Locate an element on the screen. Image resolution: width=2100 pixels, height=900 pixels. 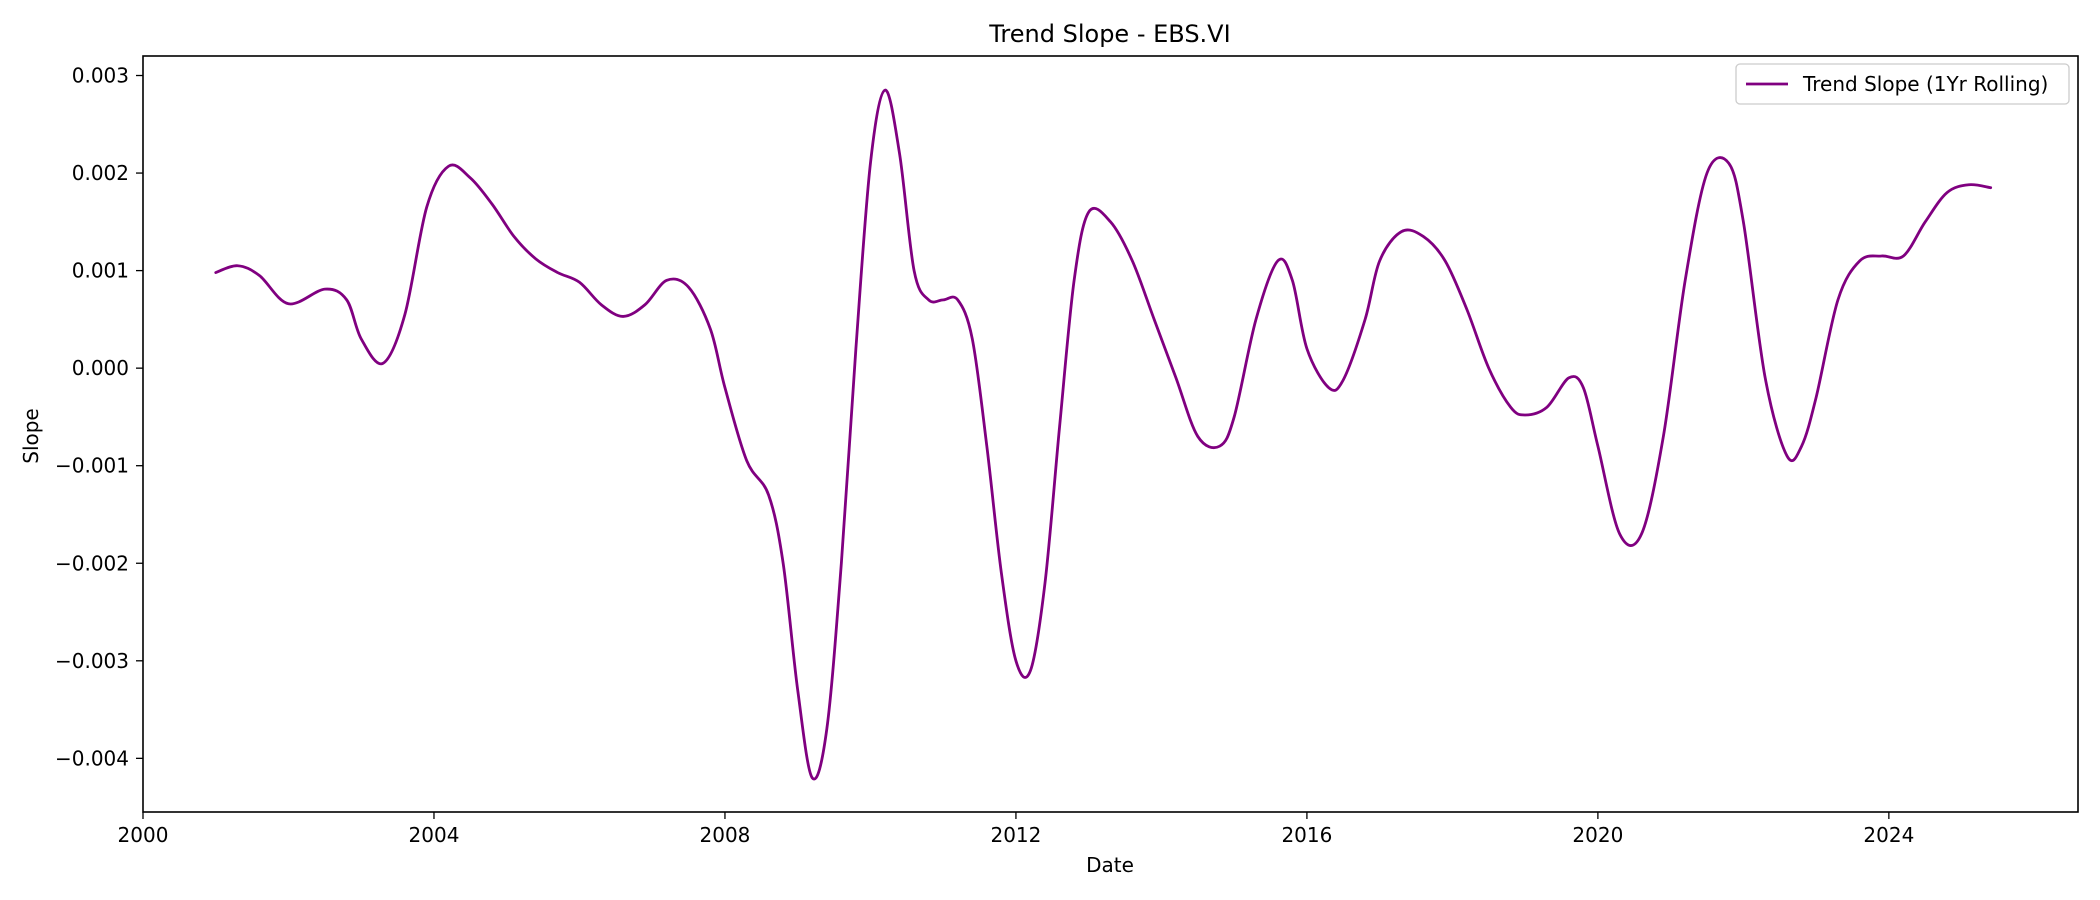
legend-label: Trend Slope (1Yr Rolling) is located at coordinates (1925, 84).